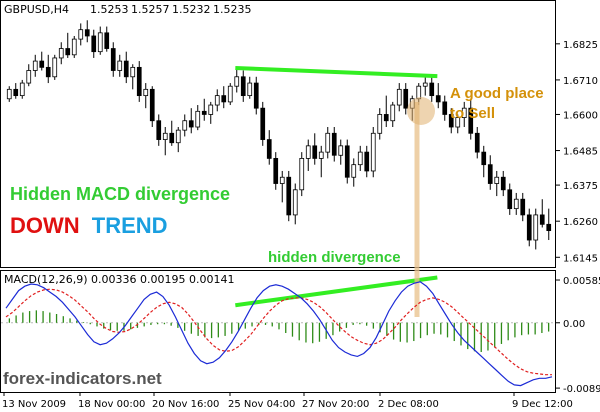  What do you see at coordinates (45, 225) in the screenshot?
I see `down-word: DOWN` at bounding box center [45, 225].